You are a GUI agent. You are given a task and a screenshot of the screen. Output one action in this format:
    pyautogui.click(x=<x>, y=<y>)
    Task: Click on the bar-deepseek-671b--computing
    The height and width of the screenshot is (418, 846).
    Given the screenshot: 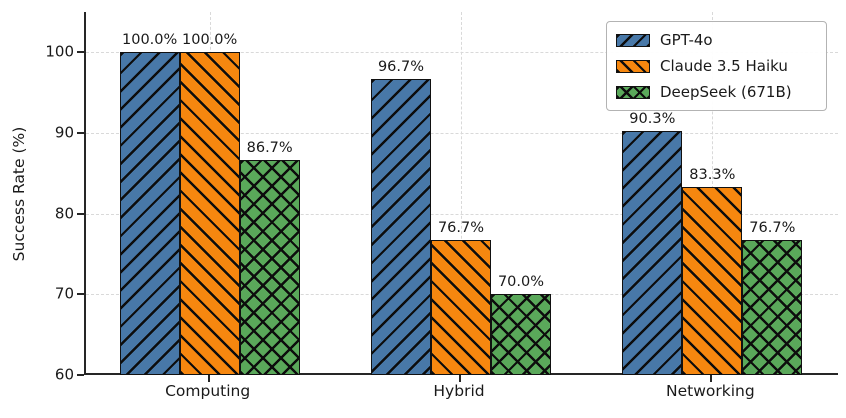 What is the action you would take?
    pyautogui.click(x=269, y=267)
    